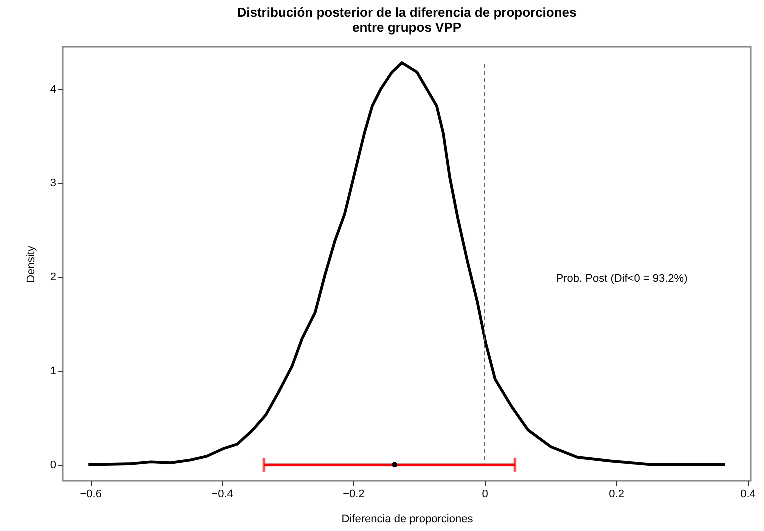  What do you see at coordinates (53, 372) in the screenshot?
I see `y-tick-label: 1` at bounding box center [53, 372].